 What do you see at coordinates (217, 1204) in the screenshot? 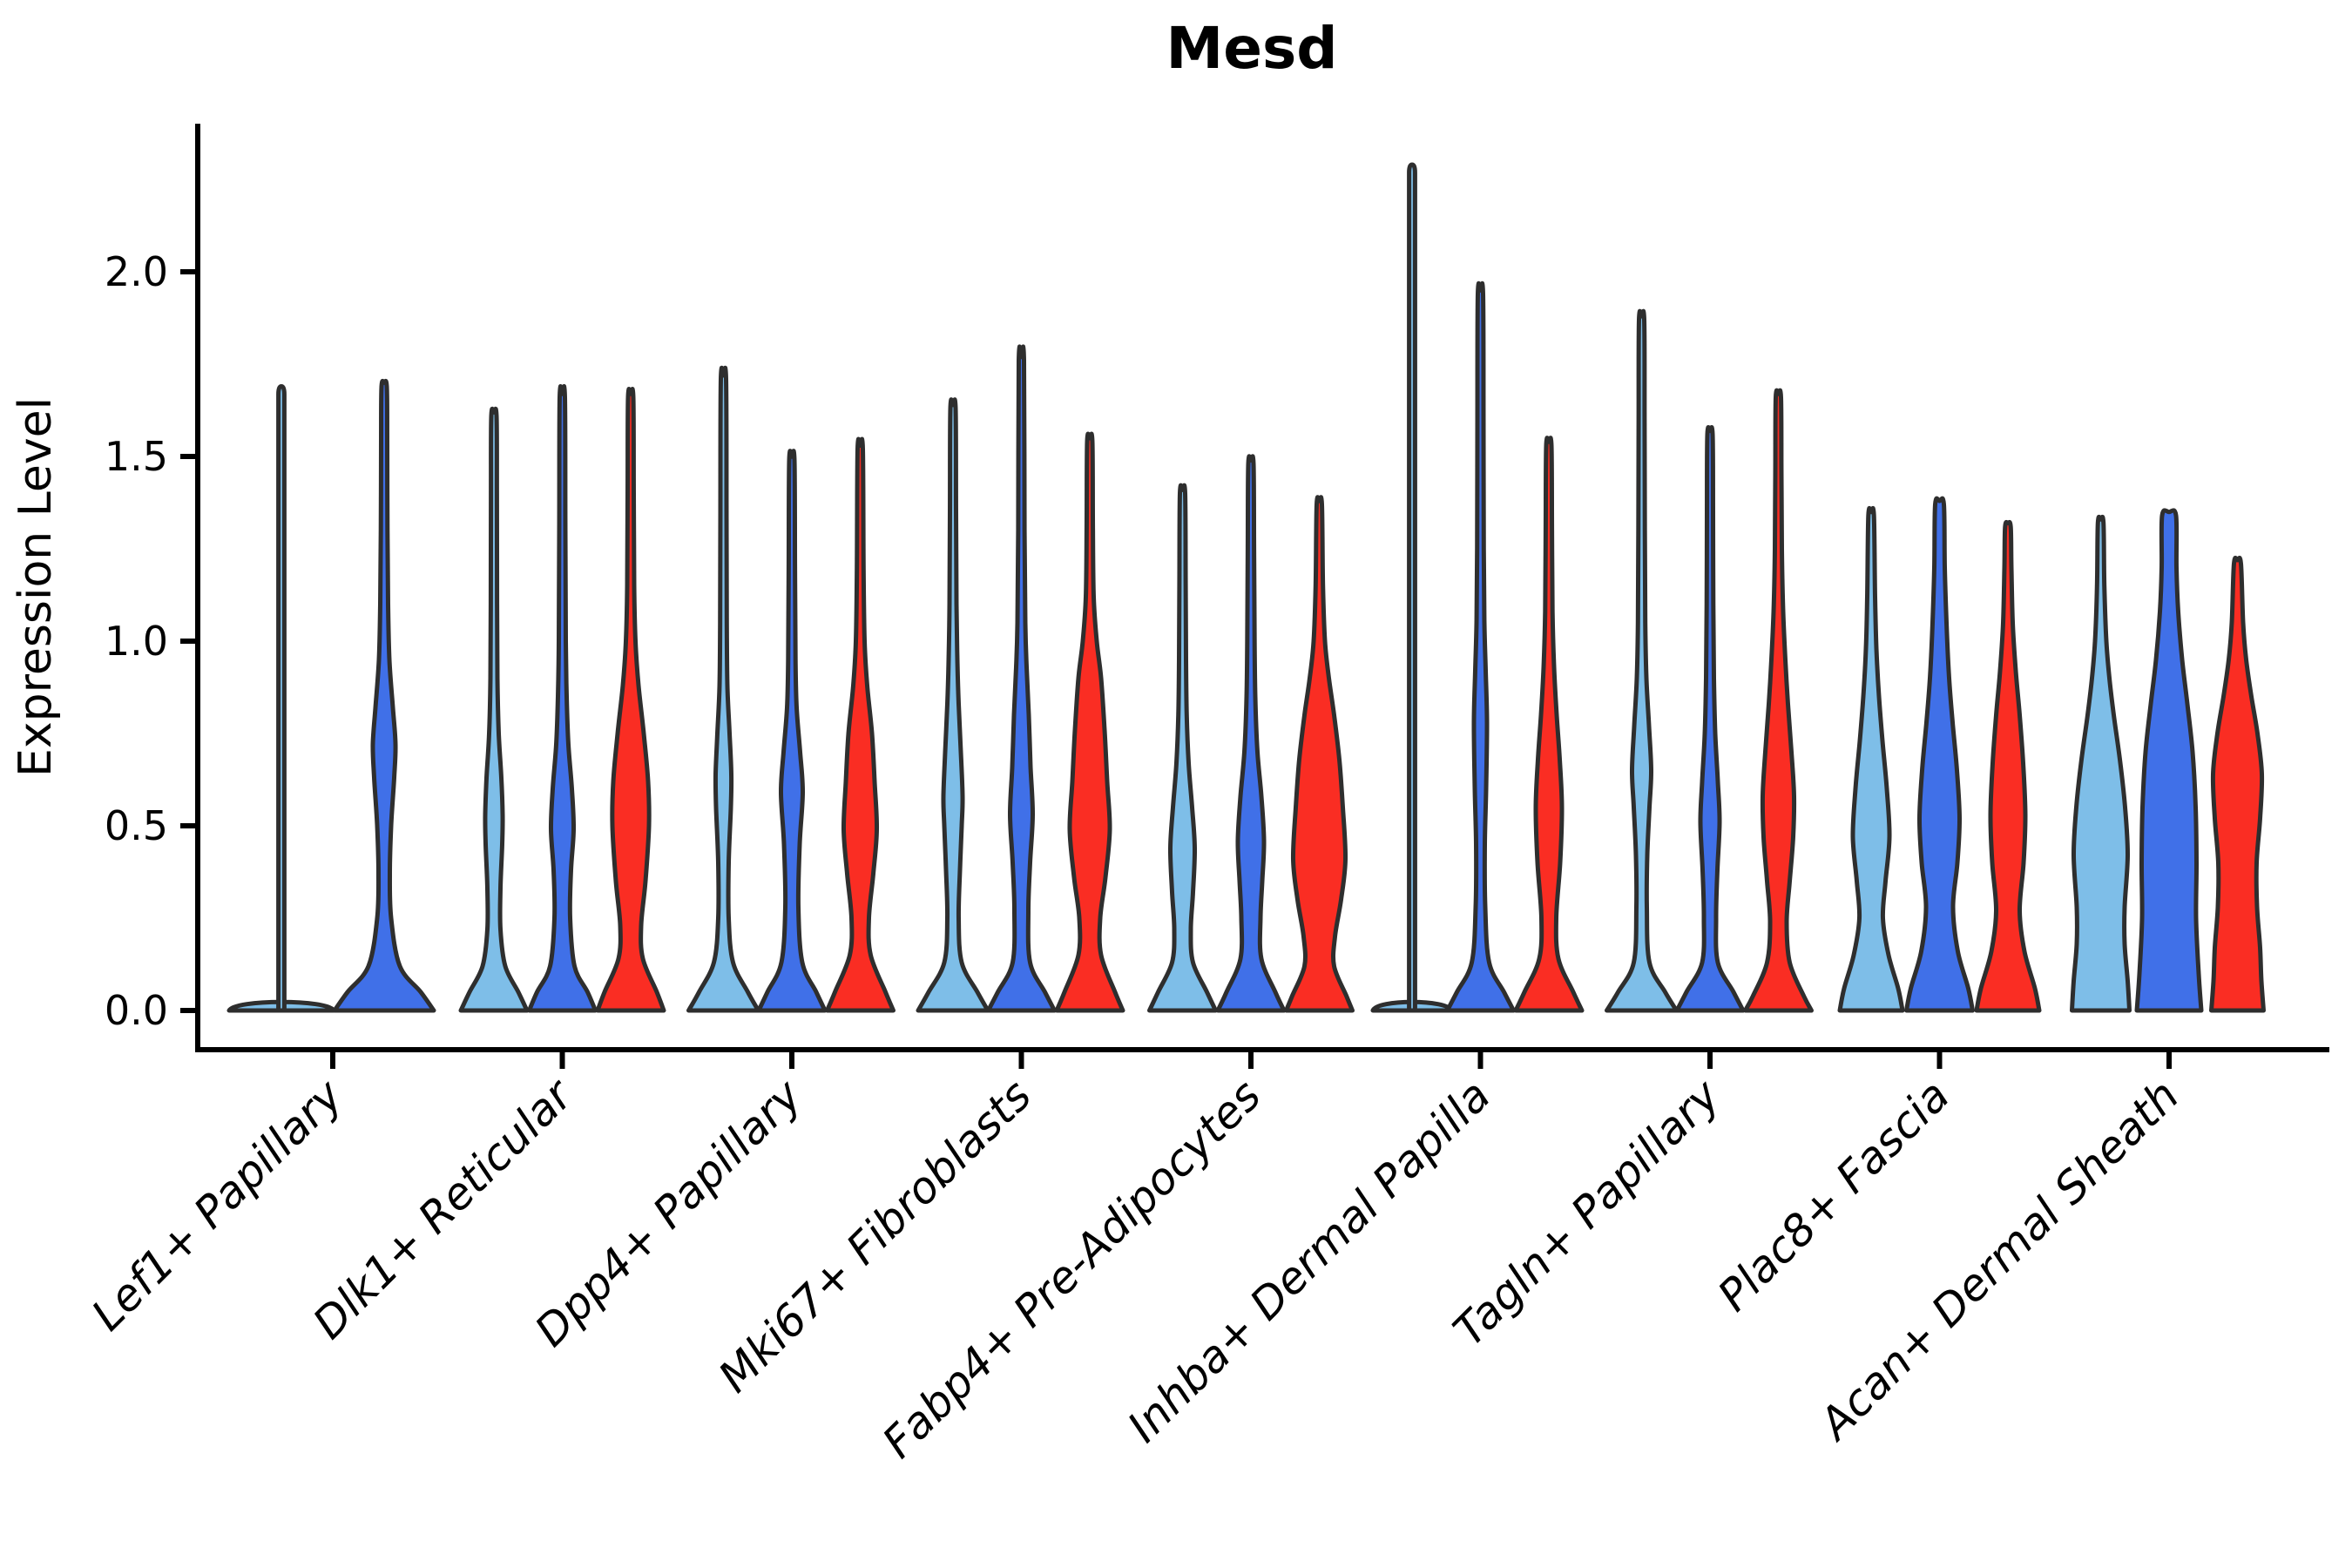
I see `x-tick-label: Lef1+ Papillary` at bounding box center [217, 1204].